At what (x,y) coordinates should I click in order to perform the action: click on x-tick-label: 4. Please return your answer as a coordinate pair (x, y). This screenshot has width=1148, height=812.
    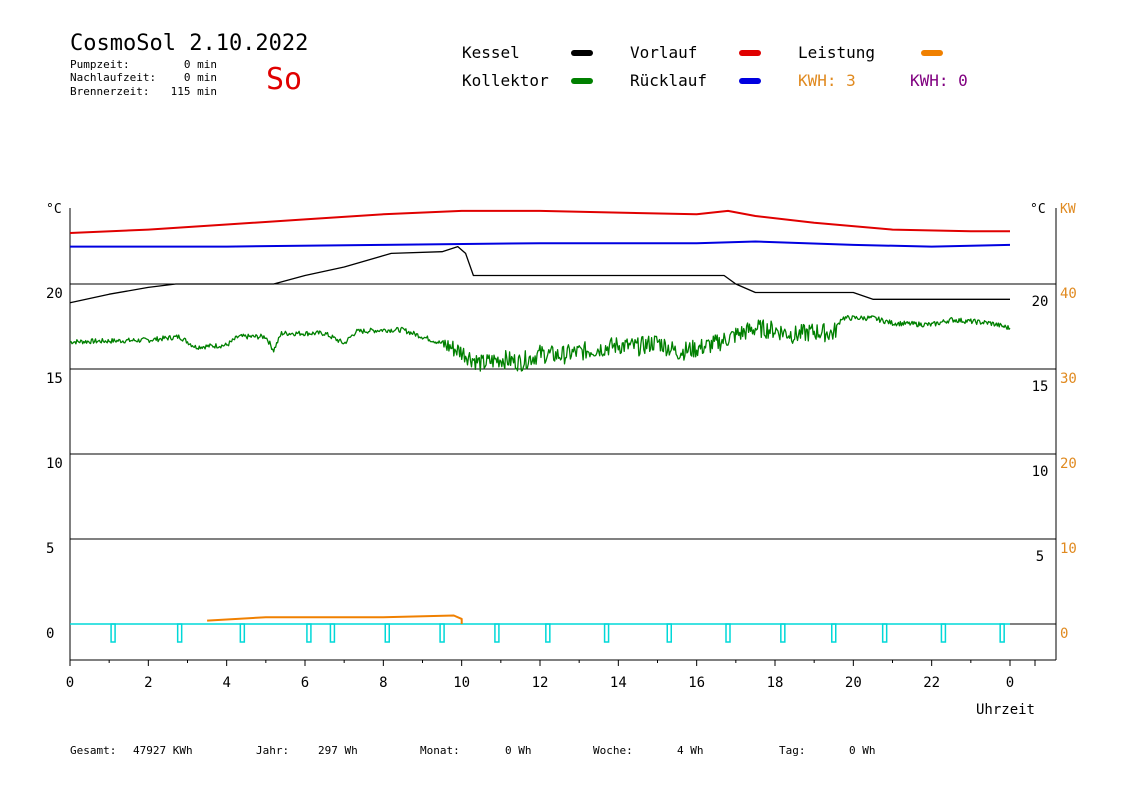
    Looking at the image, I should click on (226, 683).